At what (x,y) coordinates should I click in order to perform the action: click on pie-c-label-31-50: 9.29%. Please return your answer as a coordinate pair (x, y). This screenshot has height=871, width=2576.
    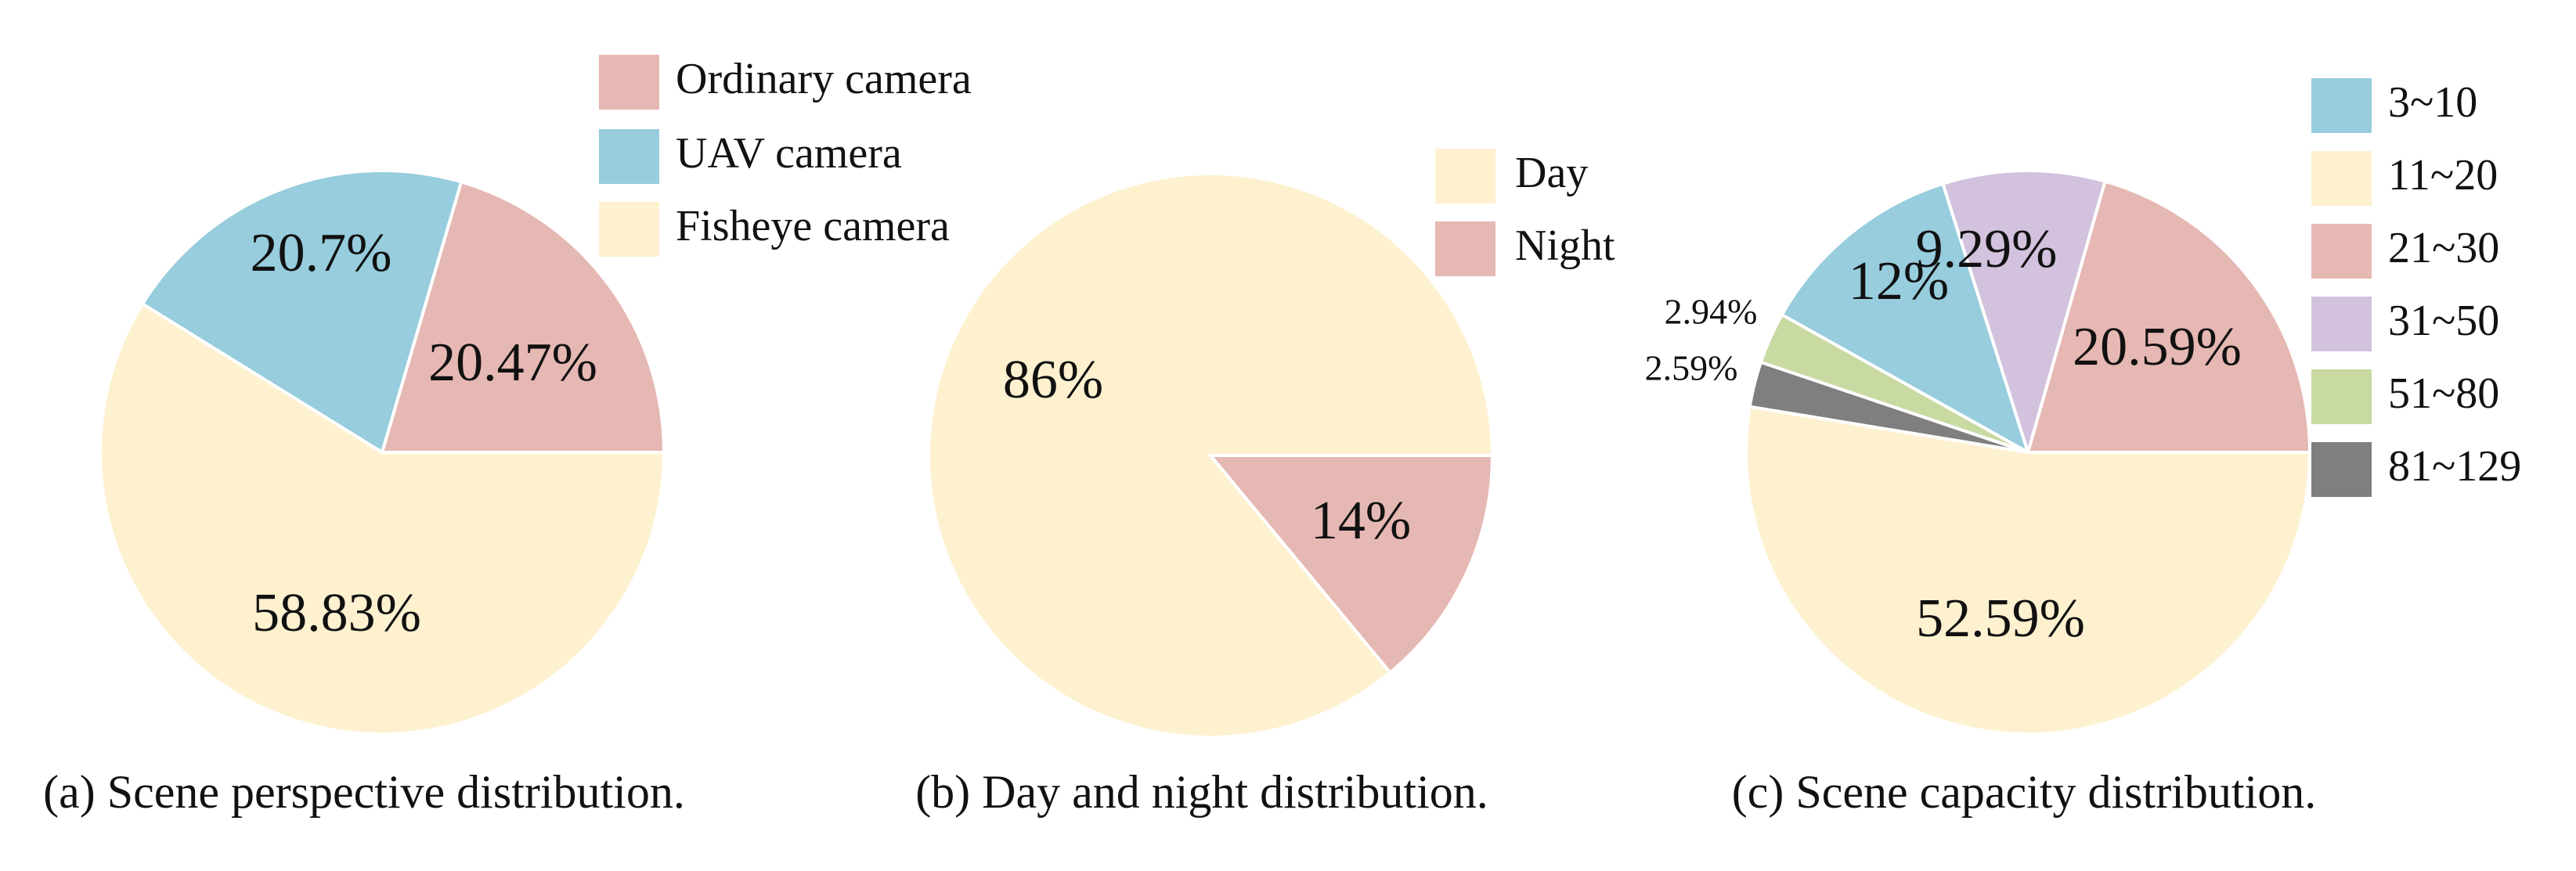
    Looking at the image, I should click on (1987, 249).